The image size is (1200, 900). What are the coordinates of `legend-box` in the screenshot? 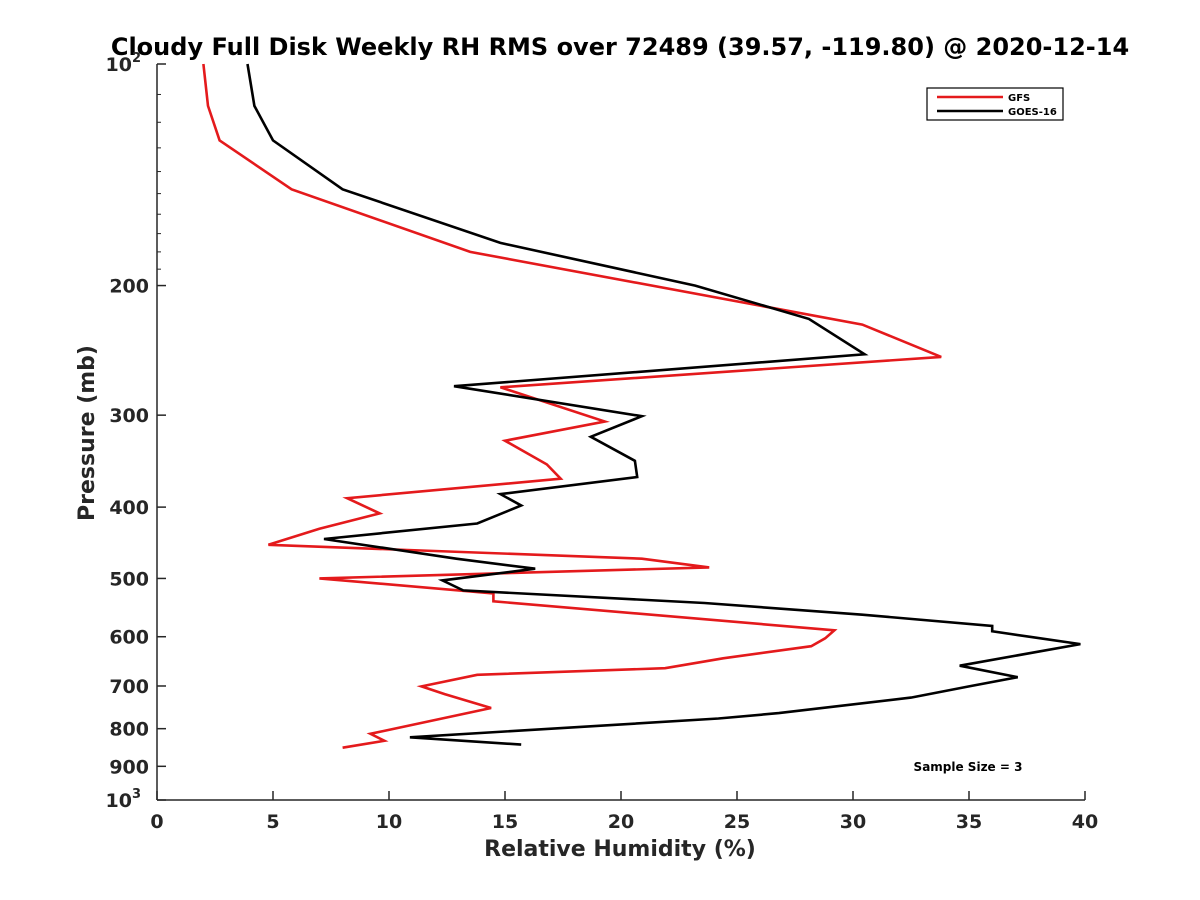 It's located at (995, 104).